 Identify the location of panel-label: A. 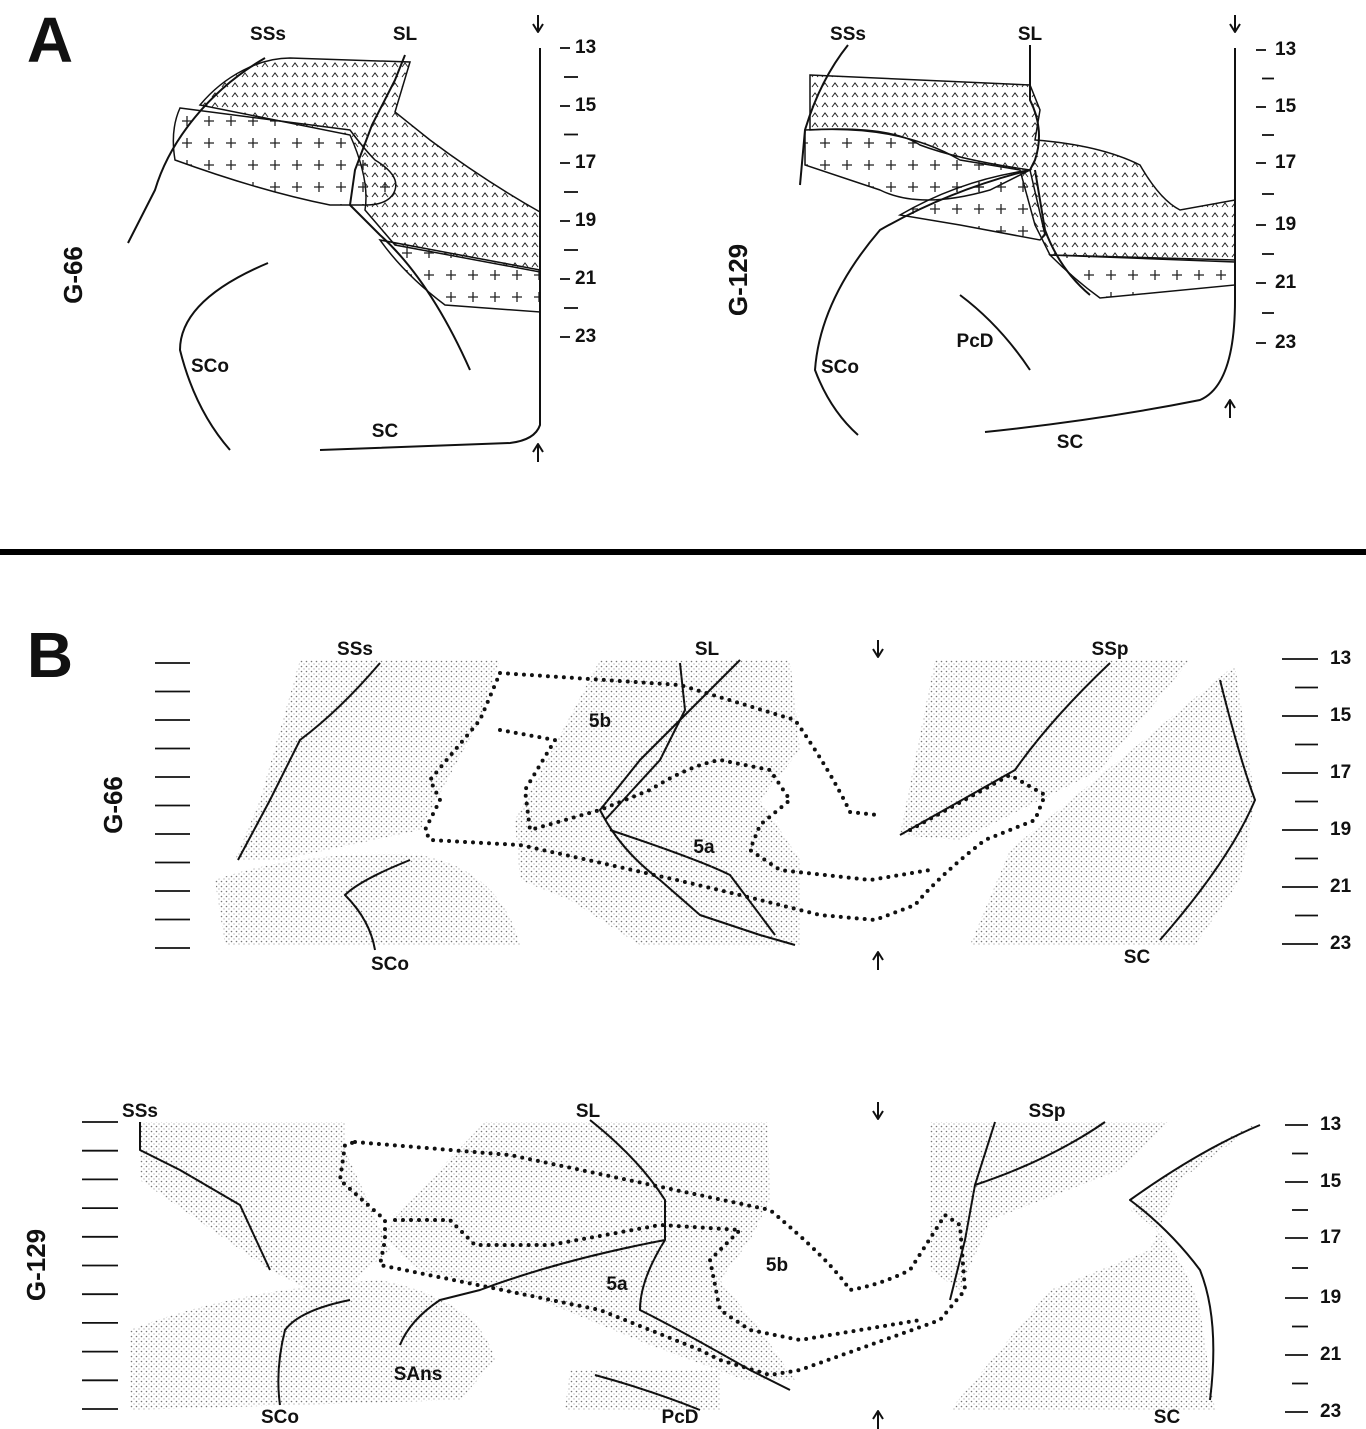
(50, 40).